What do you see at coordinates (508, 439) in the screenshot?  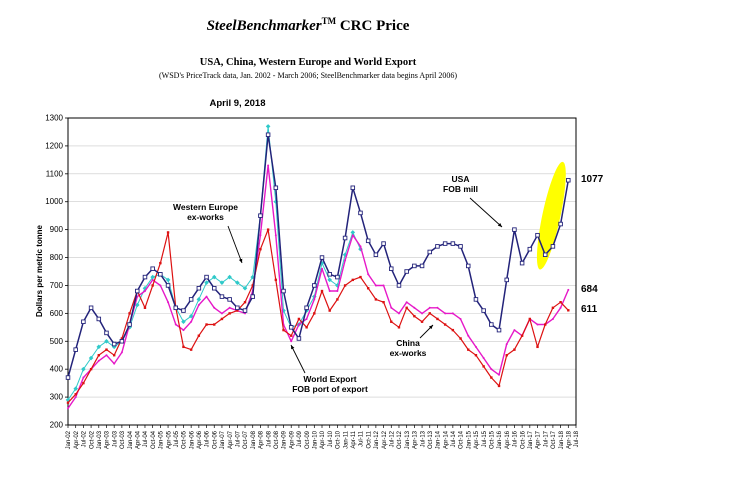 I see `svg-text: Apr-16` at bounding box center [508, 439].